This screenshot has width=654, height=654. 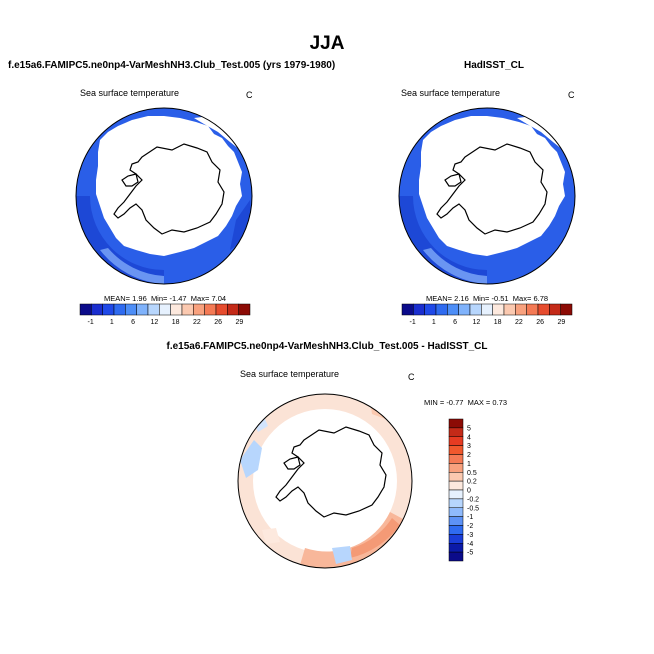 What do you see at coordinates (473, 499) in the screenshot?
I see `diff-colorbar-tick-label: -0.2` at bounding box center [473, 499].